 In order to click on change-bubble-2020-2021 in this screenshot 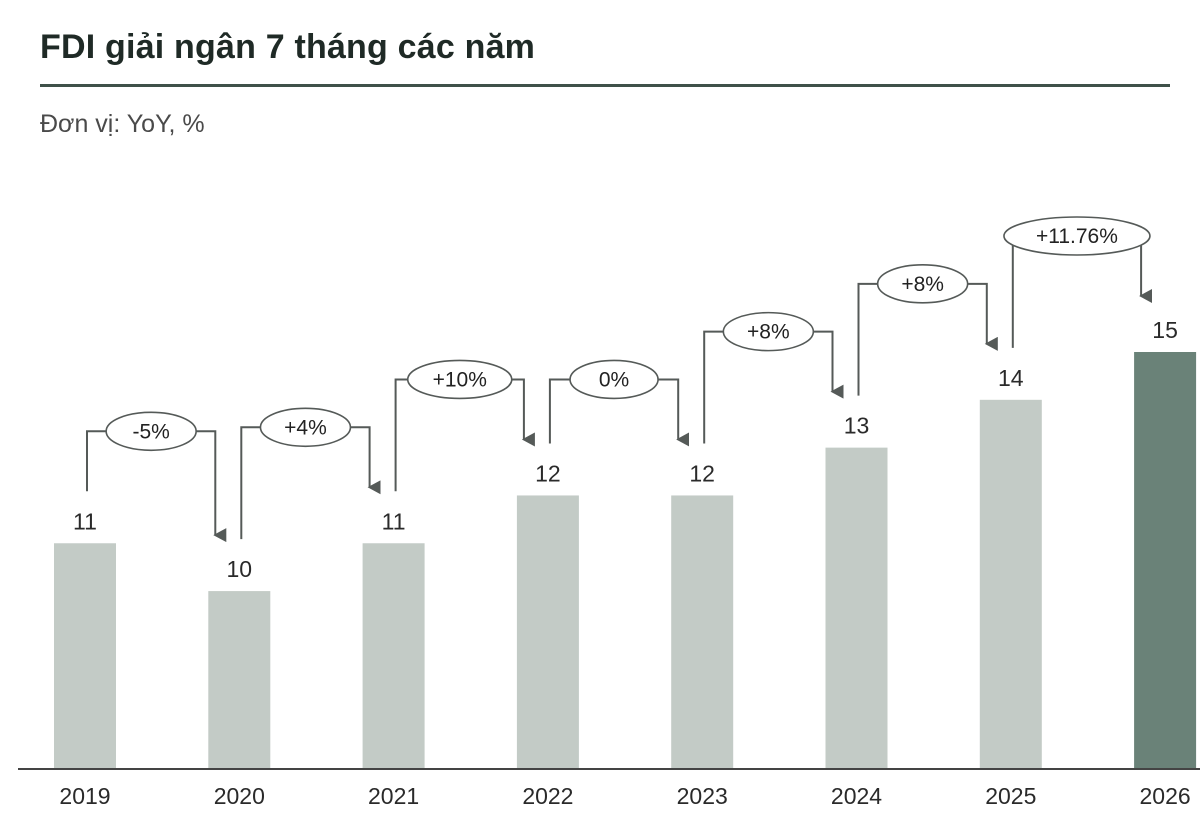, I will do `click(305, 427)`.